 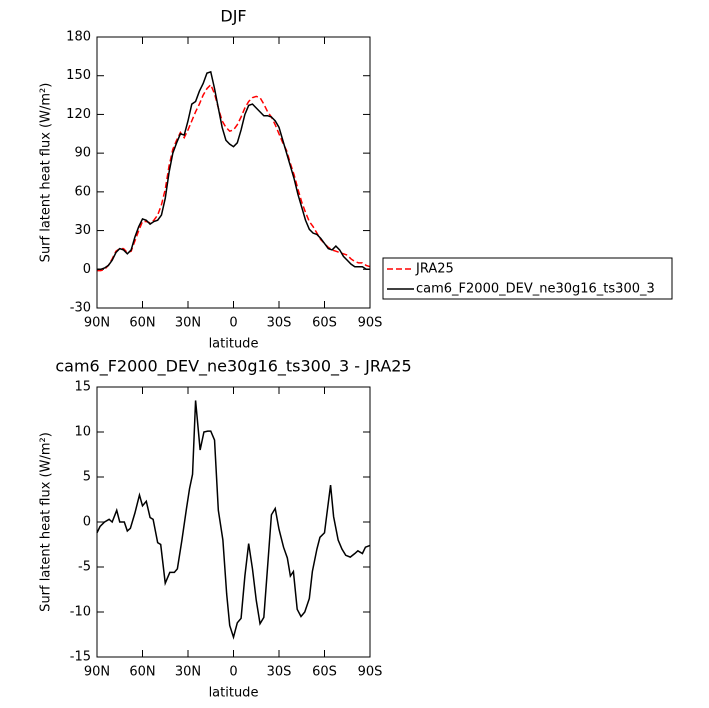 What do you see at coordinates (84, 567) in the screenshot?
I see `y-tick-label: -5` at bounding box center [84, 567].